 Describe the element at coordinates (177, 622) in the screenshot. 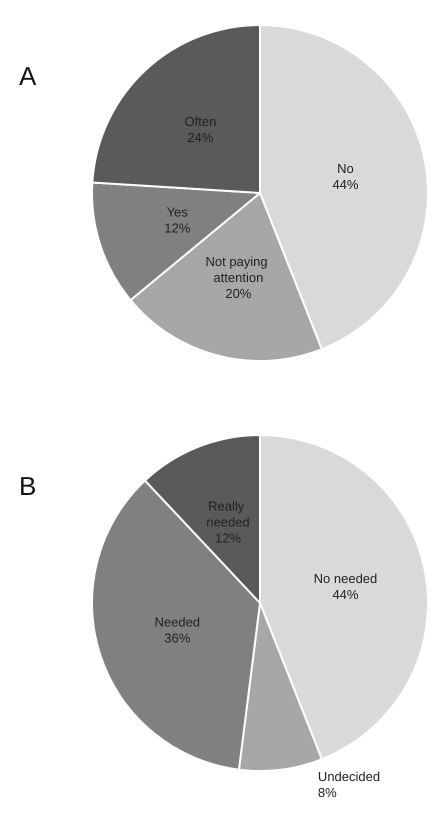

I see `slice-label: Needed` at that location.